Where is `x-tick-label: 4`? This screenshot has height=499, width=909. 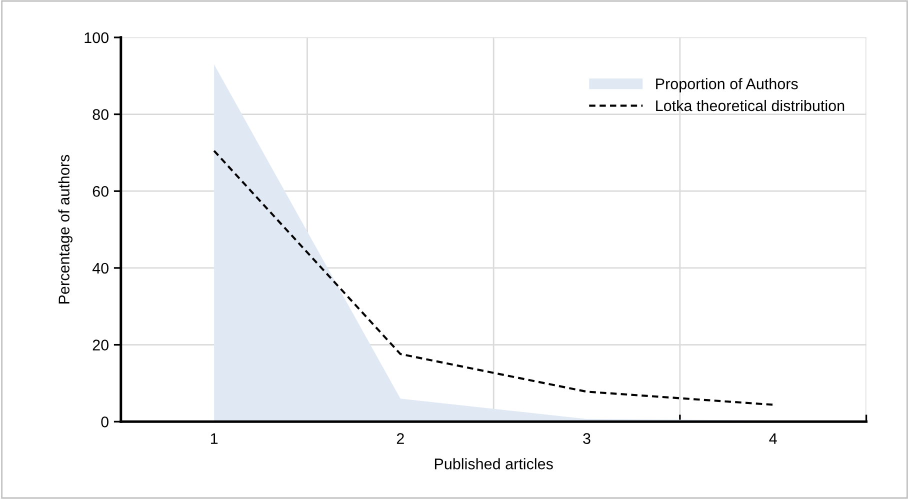 x-tick-label: 4 is located at coordinates (773, 438).